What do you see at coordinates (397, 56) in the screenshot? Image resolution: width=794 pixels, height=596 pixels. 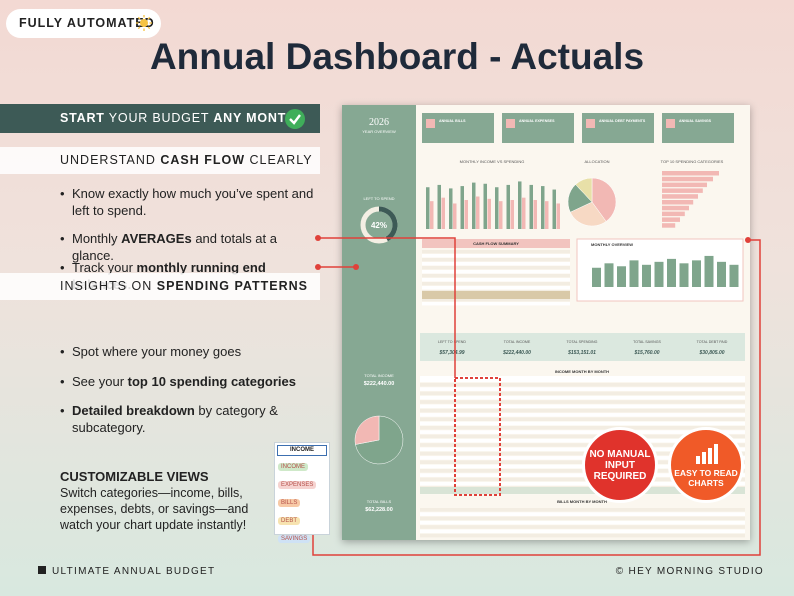 I see `title: Annual Dashboard - Actuals` at bounding box center [397, 56].